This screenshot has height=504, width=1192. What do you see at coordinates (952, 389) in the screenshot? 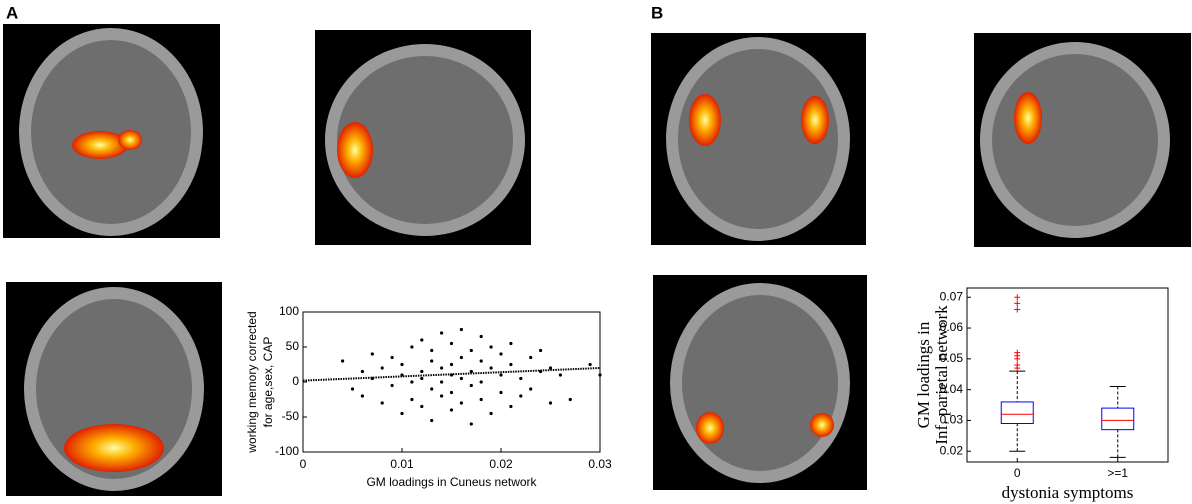
I see `y-tick-label: 0.04` at bounding box center [952, 389].